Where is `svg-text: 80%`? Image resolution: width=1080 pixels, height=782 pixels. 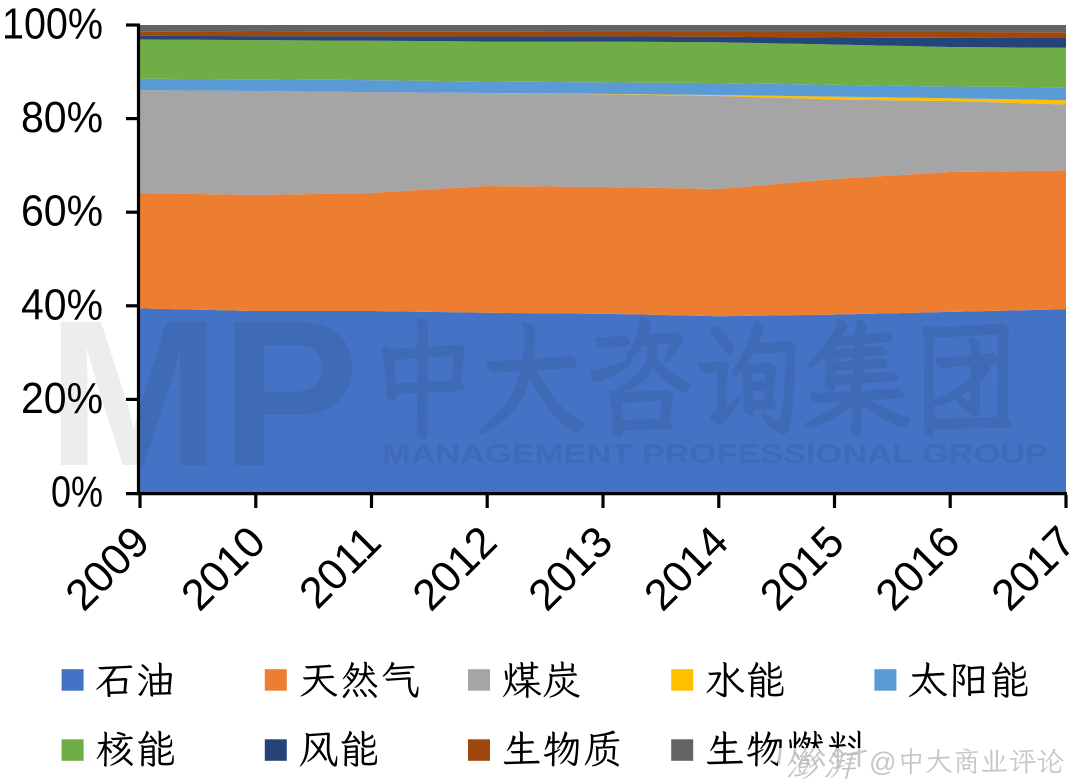 svg-text: 80% is located at coordinates (62, 118).